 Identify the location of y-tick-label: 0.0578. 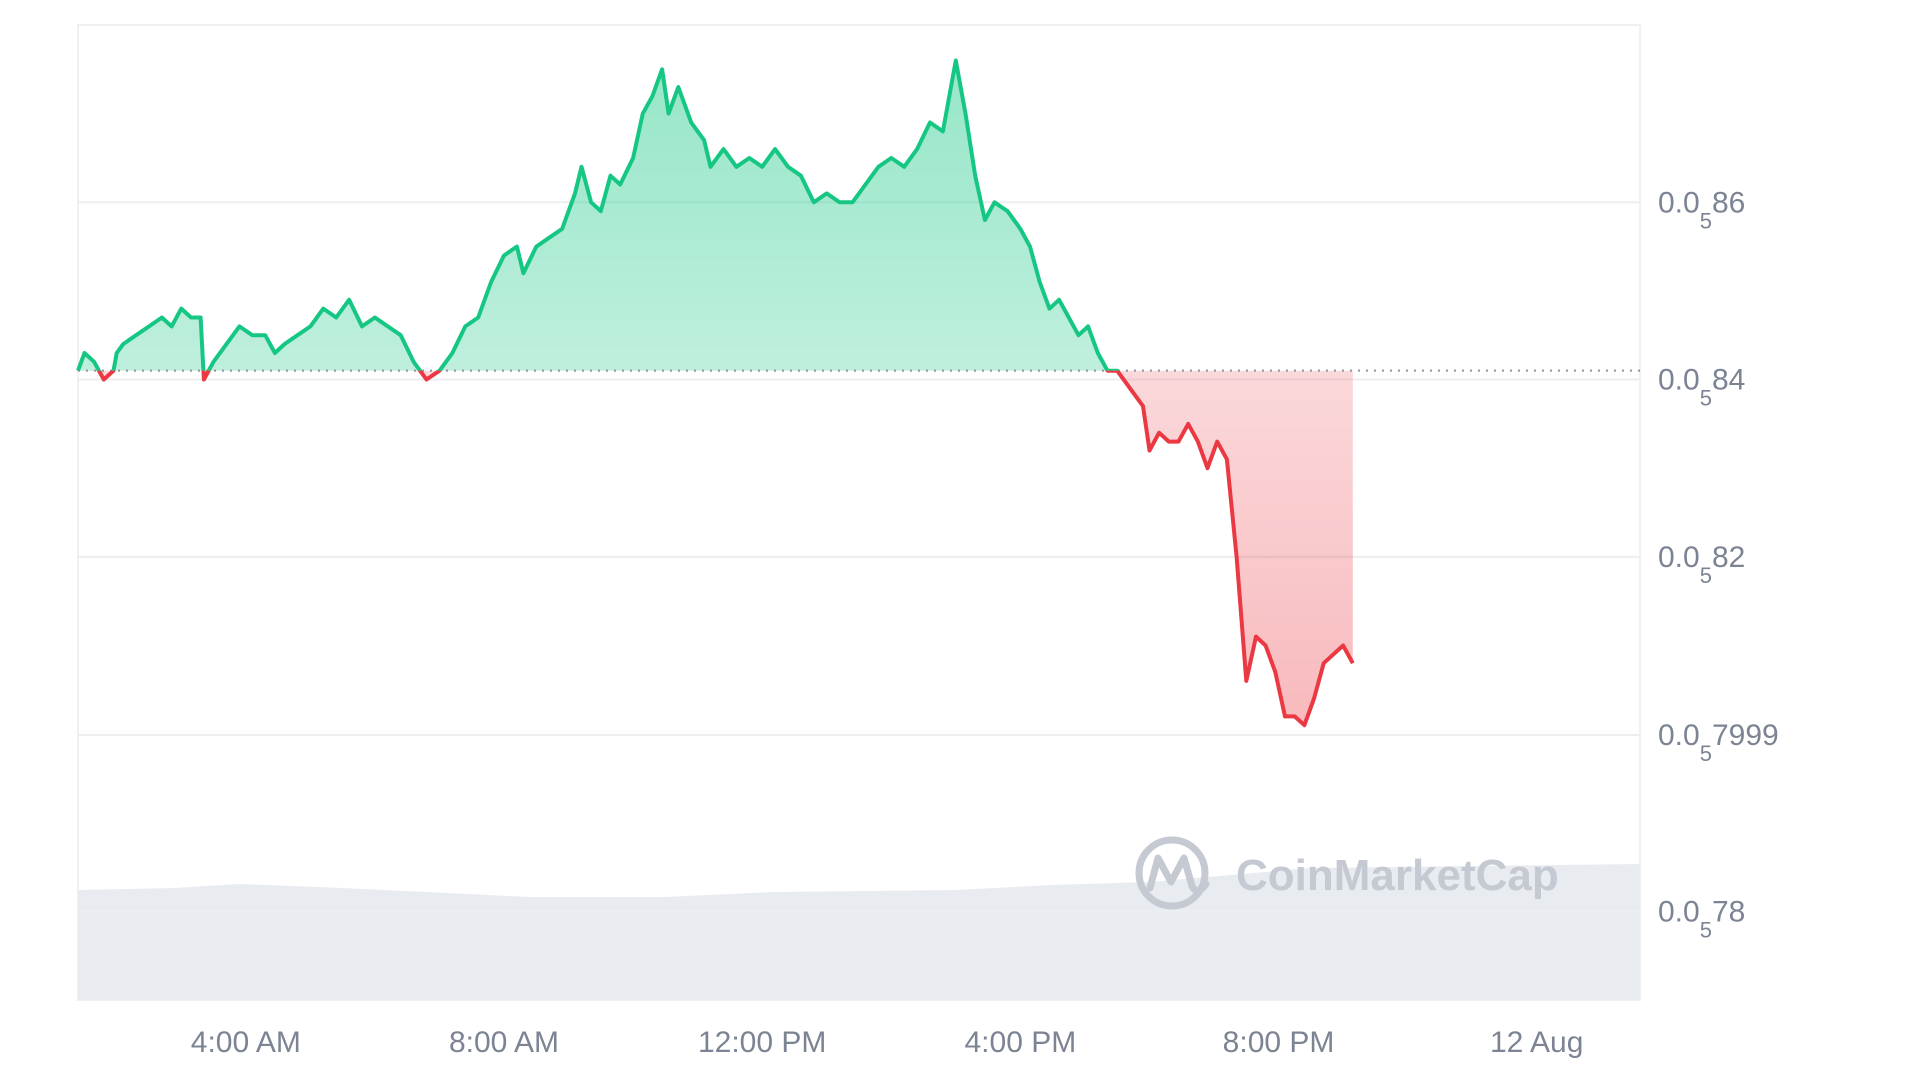
(1701, 918).